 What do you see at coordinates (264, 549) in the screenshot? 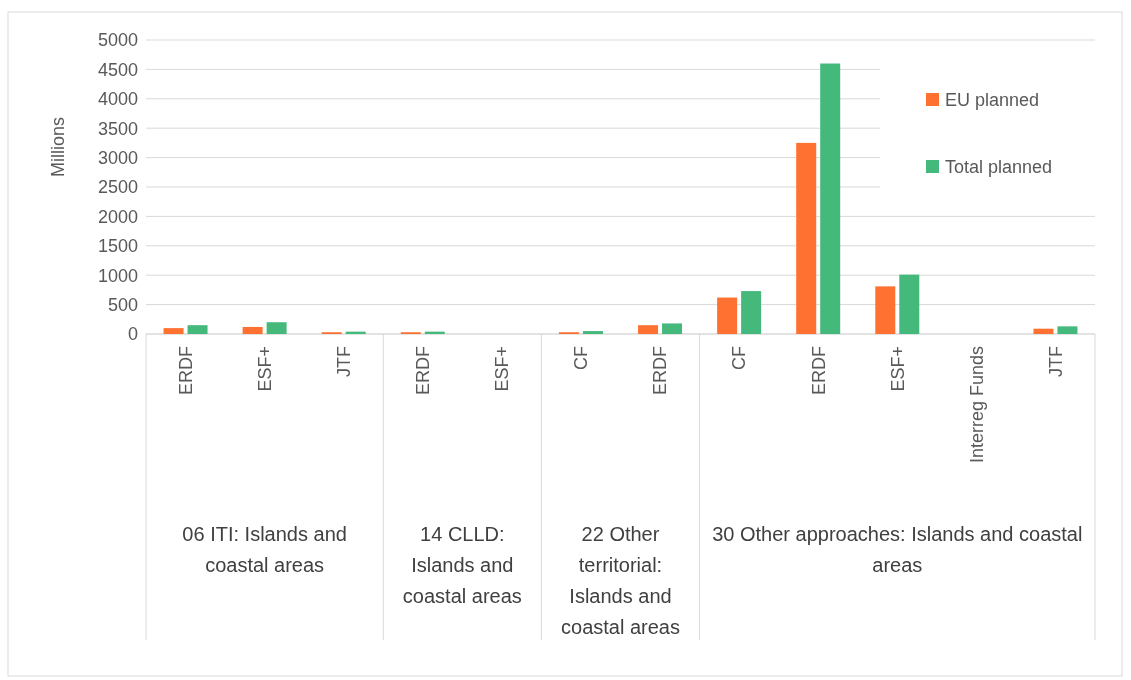
I see `text: 06 ITI: Islands and coastal areas` at bounding box center [264, 549].